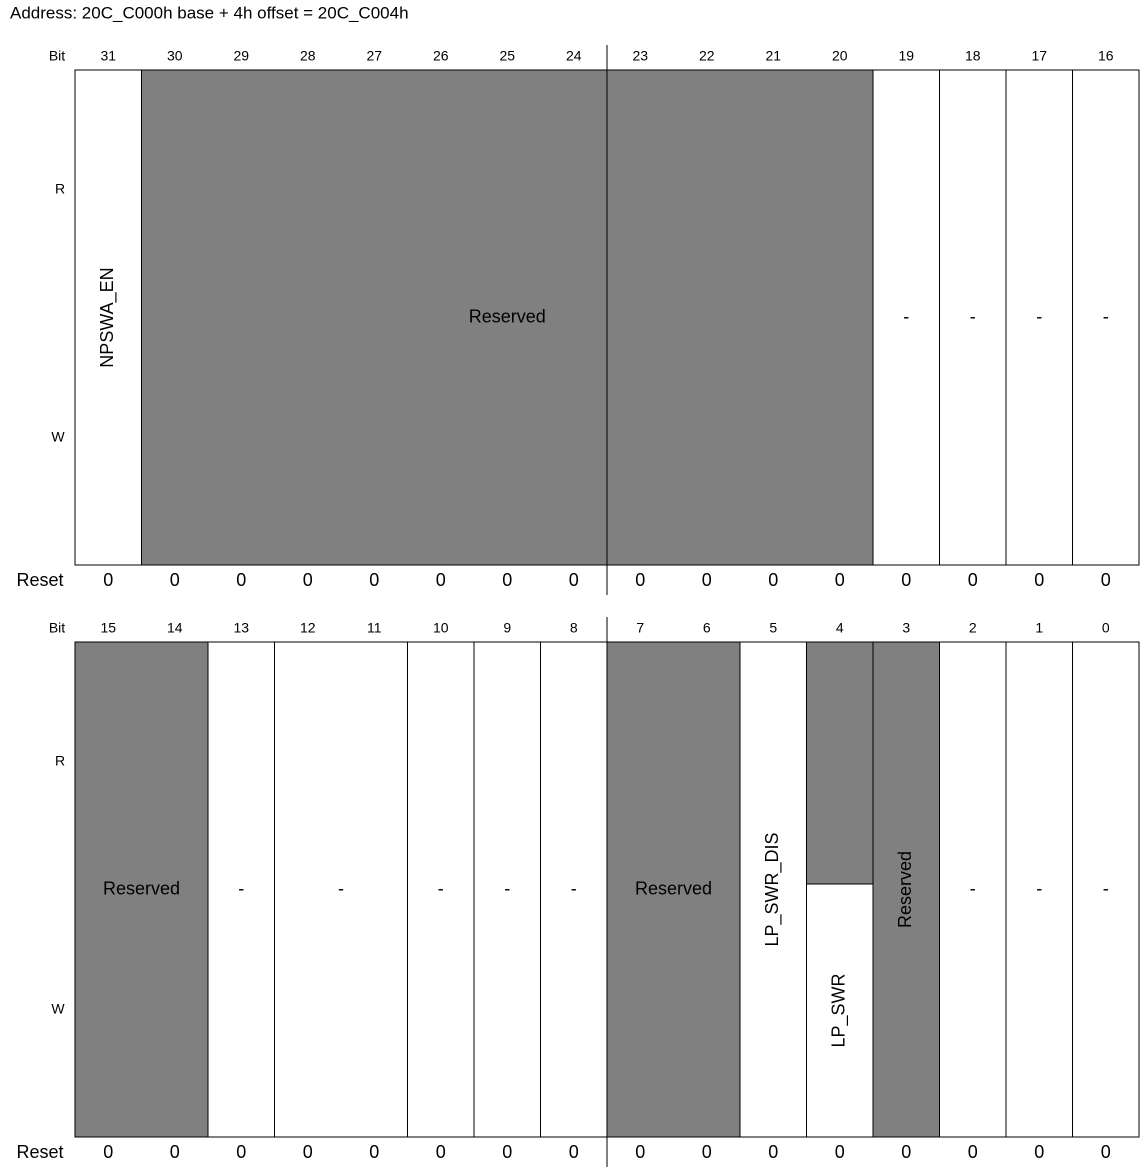  Describe the element at coordinates (507, 628) in the screenshot. I see `bit-number: 9` at that location.